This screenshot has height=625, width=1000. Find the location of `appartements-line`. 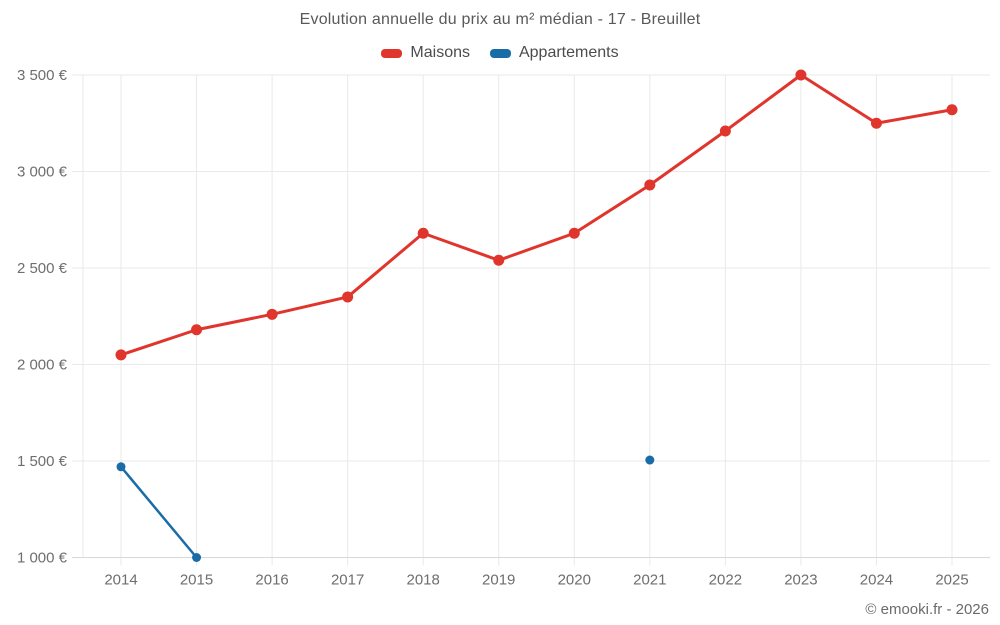

appartements-line is located at coordinates (158, 512).